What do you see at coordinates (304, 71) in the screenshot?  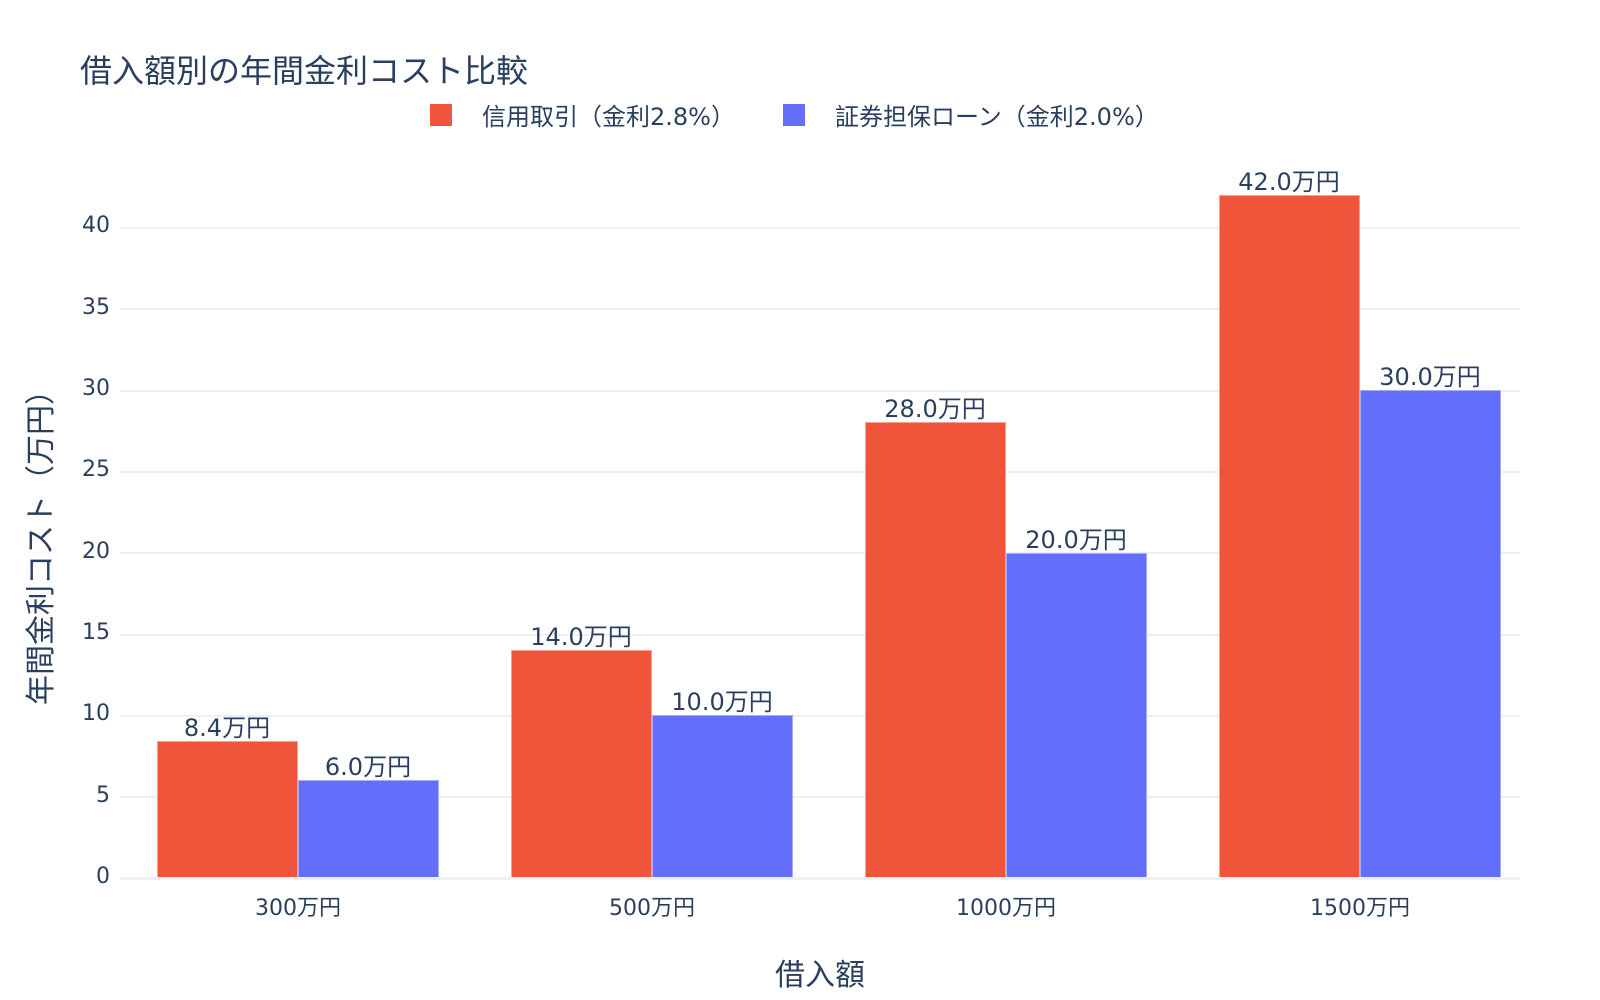 I see `chart-title: 借入額別の年間金利コスト比較` at bounding box center [304, 71].